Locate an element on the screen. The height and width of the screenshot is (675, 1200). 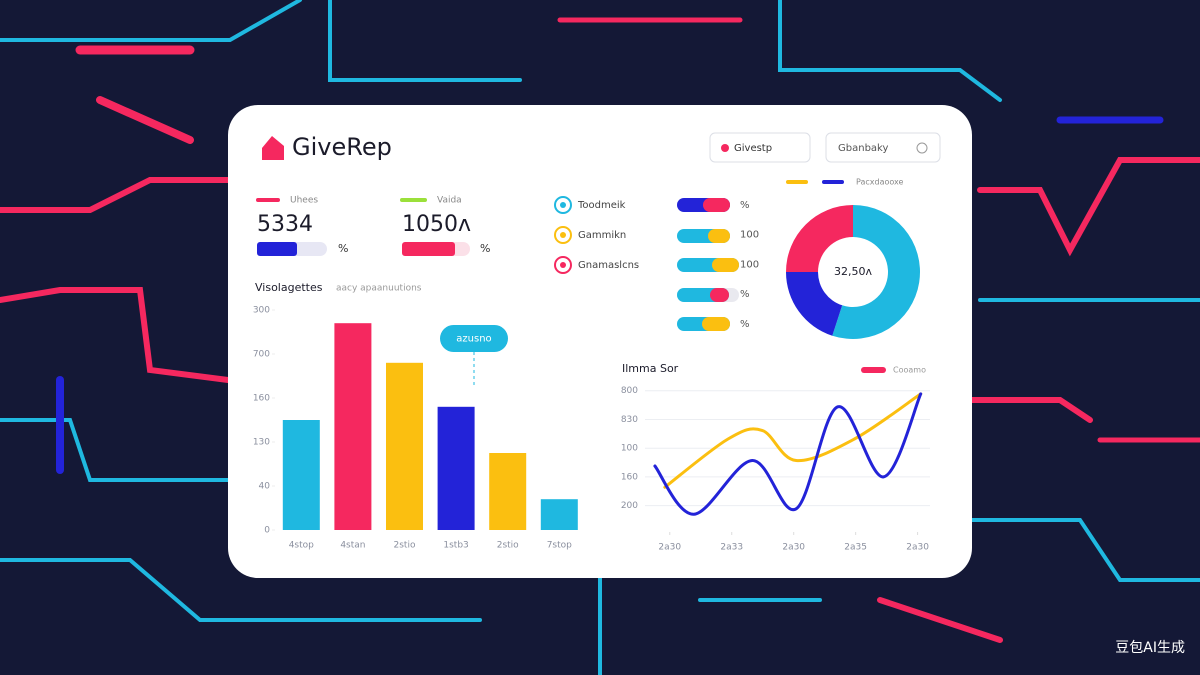
stat-label: Uhees is located at coordinates (304, 201).